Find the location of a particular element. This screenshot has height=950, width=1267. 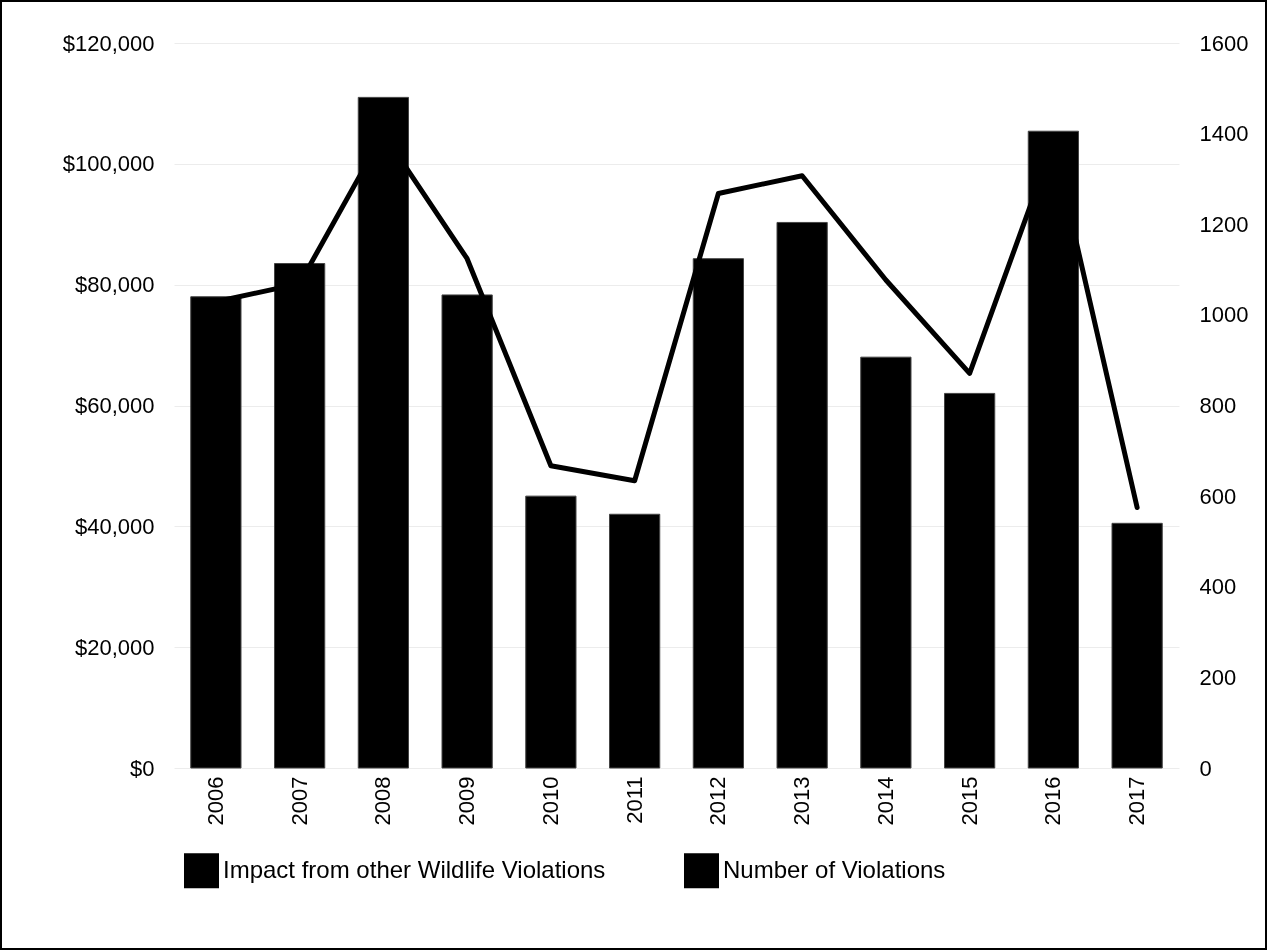

y2-tick-label: 800 is located at coordinates (1218, 405).